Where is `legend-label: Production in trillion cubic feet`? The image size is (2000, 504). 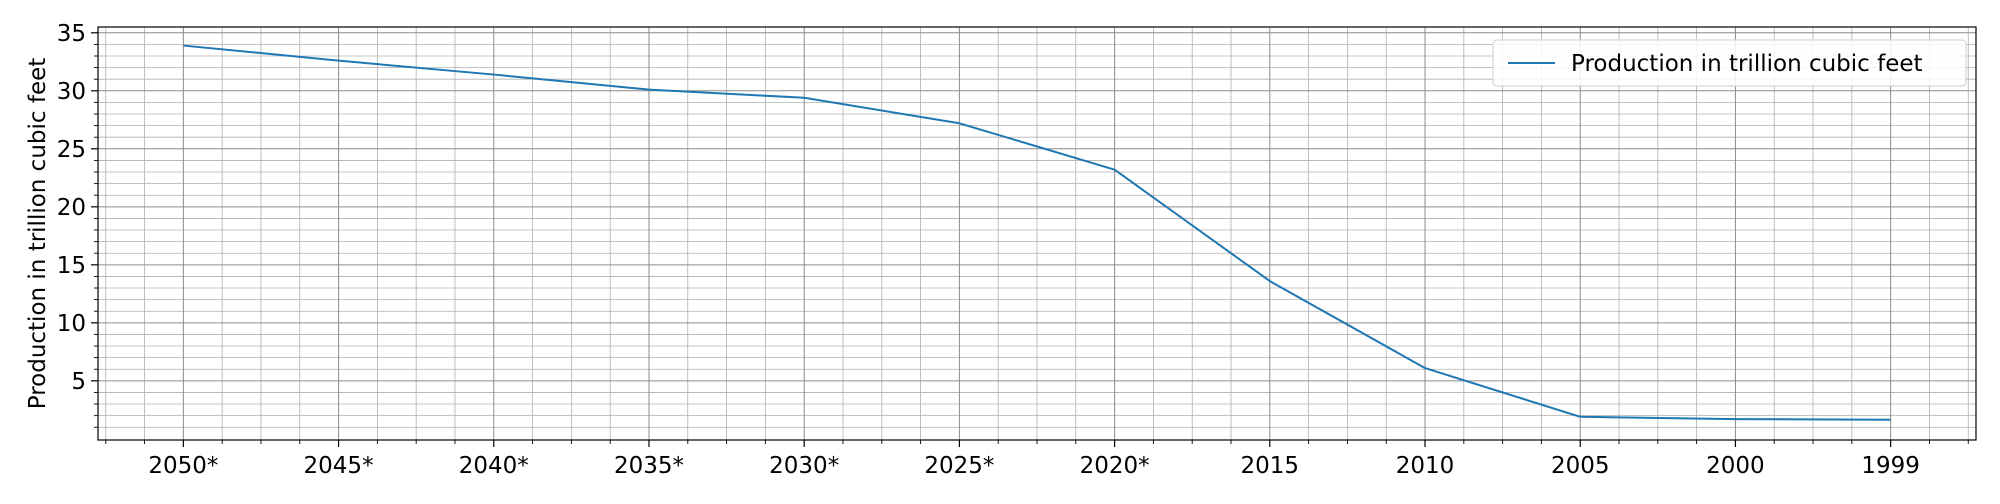 legend-label: Production in trillion cubic feet is located at coordinates (1747, 64).